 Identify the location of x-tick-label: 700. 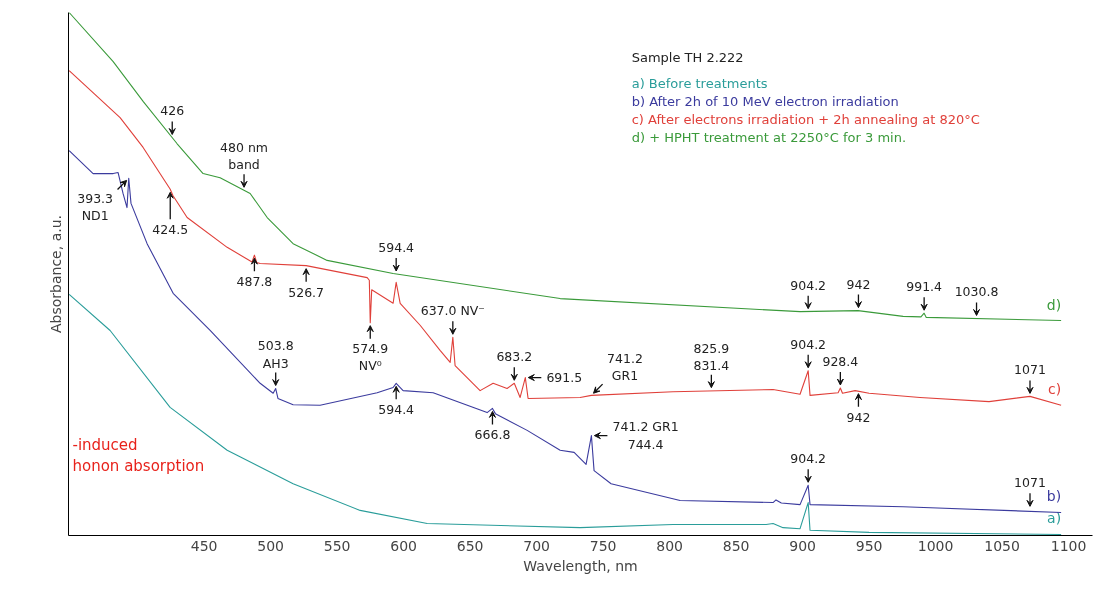
(536, 545).